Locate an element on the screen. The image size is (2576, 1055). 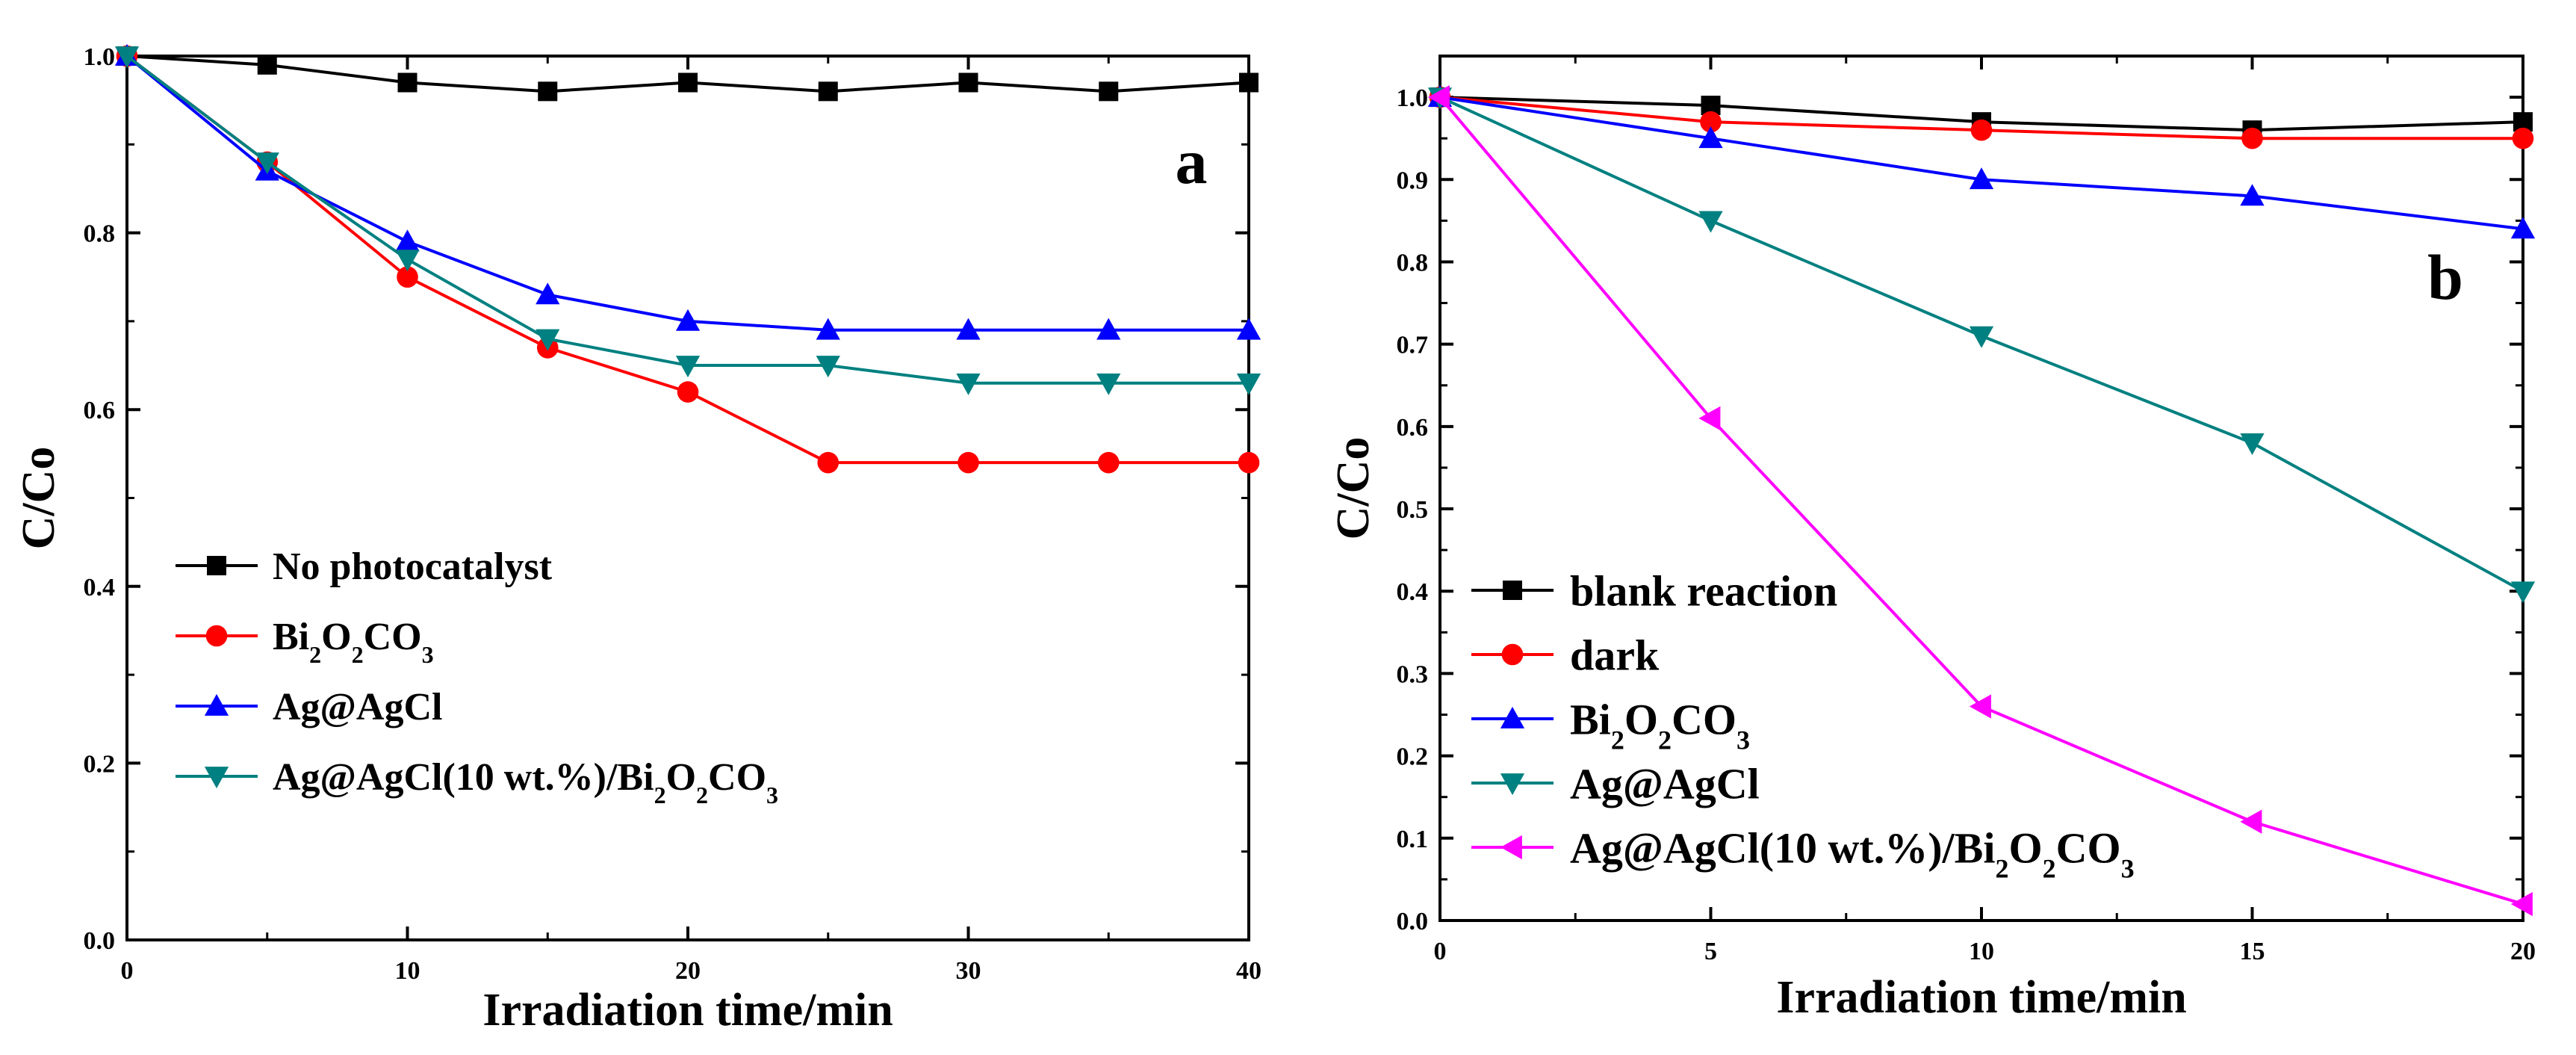
legend-entry: Ag@AgCl is located at coordinates (1615, 783).